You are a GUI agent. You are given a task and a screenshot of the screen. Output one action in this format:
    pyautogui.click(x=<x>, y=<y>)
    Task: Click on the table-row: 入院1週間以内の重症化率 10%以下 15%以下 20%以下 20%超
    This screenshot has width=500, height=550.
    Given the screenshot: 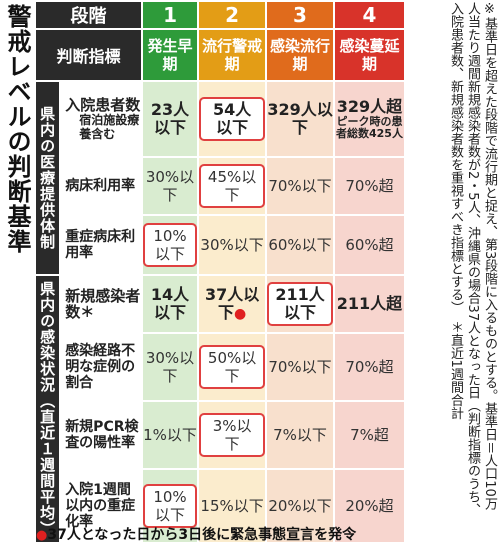 What is the action you would take?
    pyautogui.click(x=220, y=506)
    